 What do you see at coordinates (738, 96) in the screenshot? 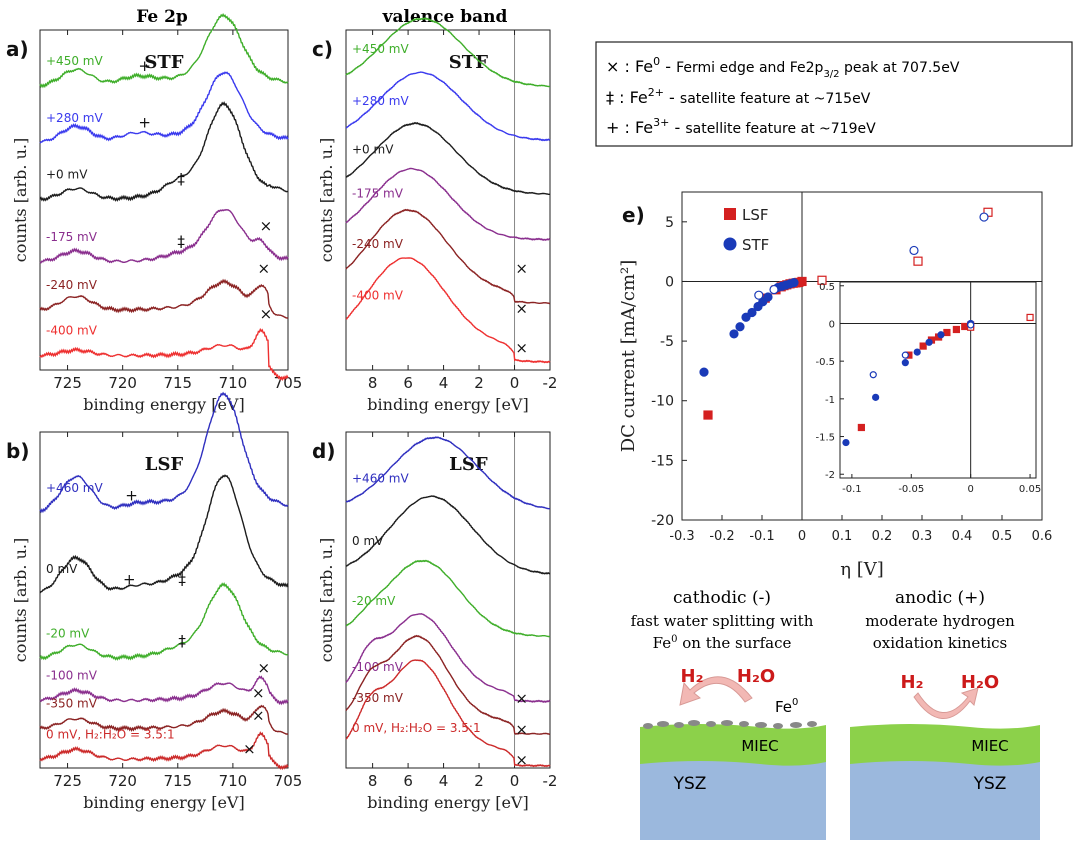
I see `legend-line-fe2: ‡ : Fe2+ - satellite feature at ~715eV` at bounding box center [738, 96].